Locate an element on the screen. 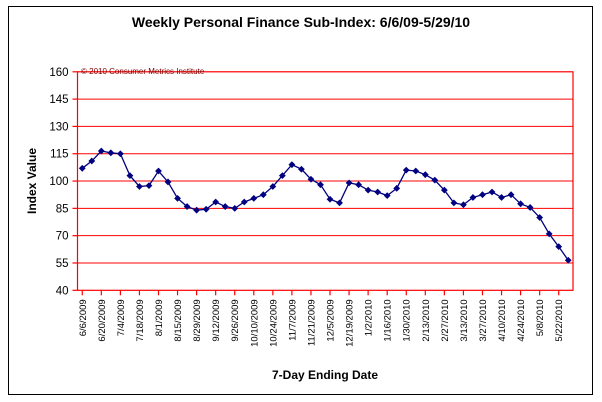 The height and width of the screenshot is (402, 602). x-tick-label: 3/13/2010 is located at coordinates (464, 320).